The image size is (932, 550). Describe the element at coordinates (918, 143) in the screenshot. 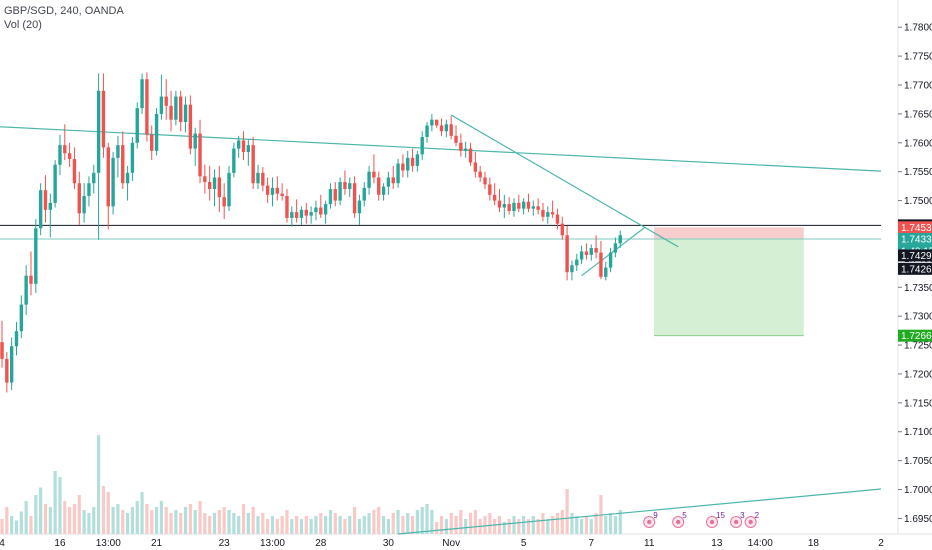

I see `y-tick-label: 1.76000` at that location.